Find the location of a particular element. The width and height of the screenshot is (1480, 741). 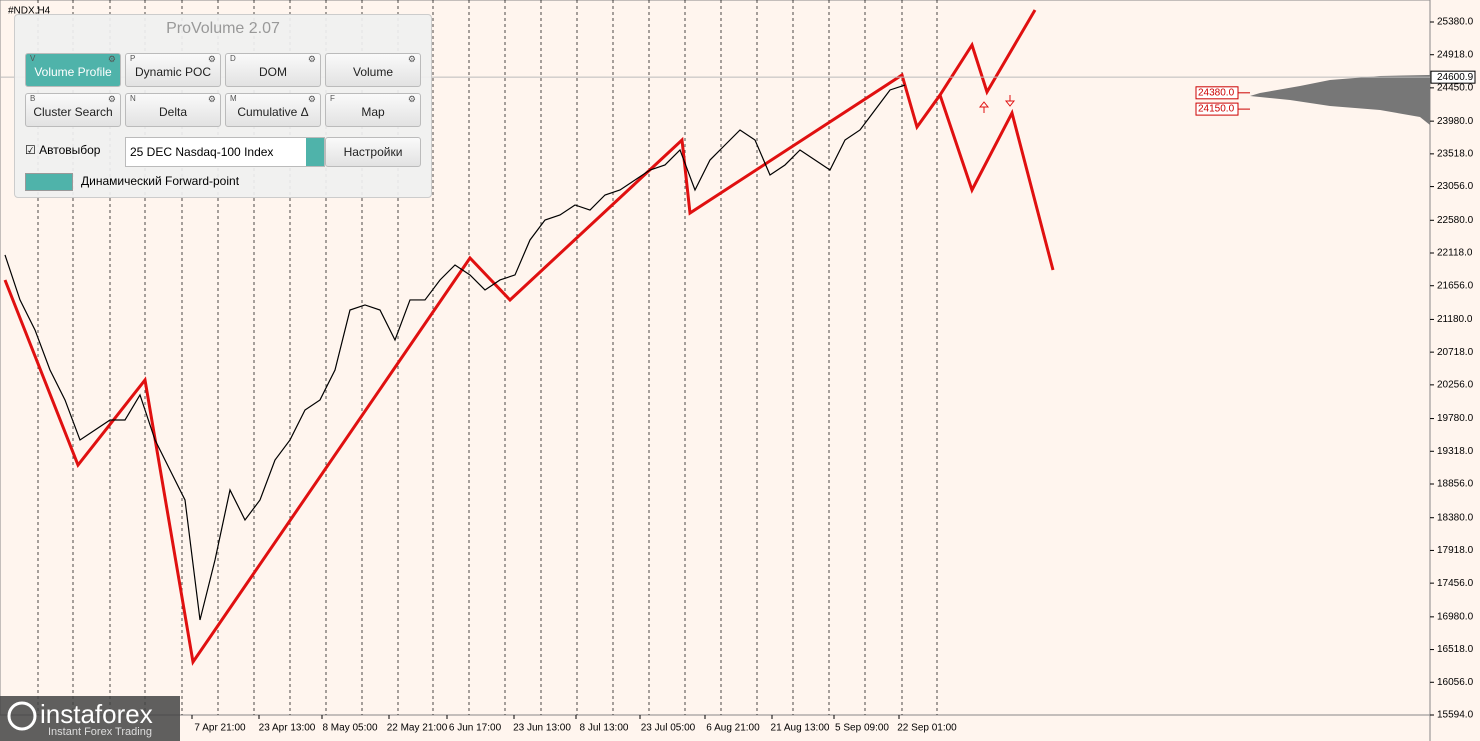

panel-title: ProVolume 2.07 is located at coordinates (223, 28).